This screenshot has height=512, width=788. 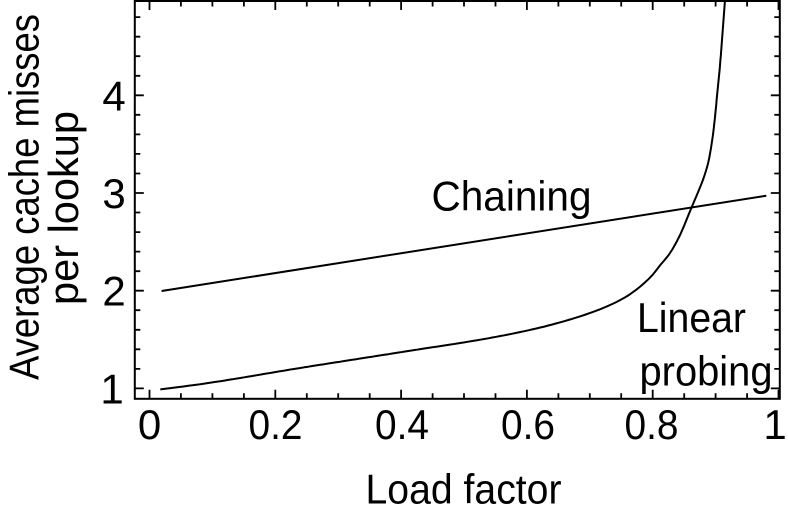 I want to click on svg-text: Chaining, so click(x=512, y=195).